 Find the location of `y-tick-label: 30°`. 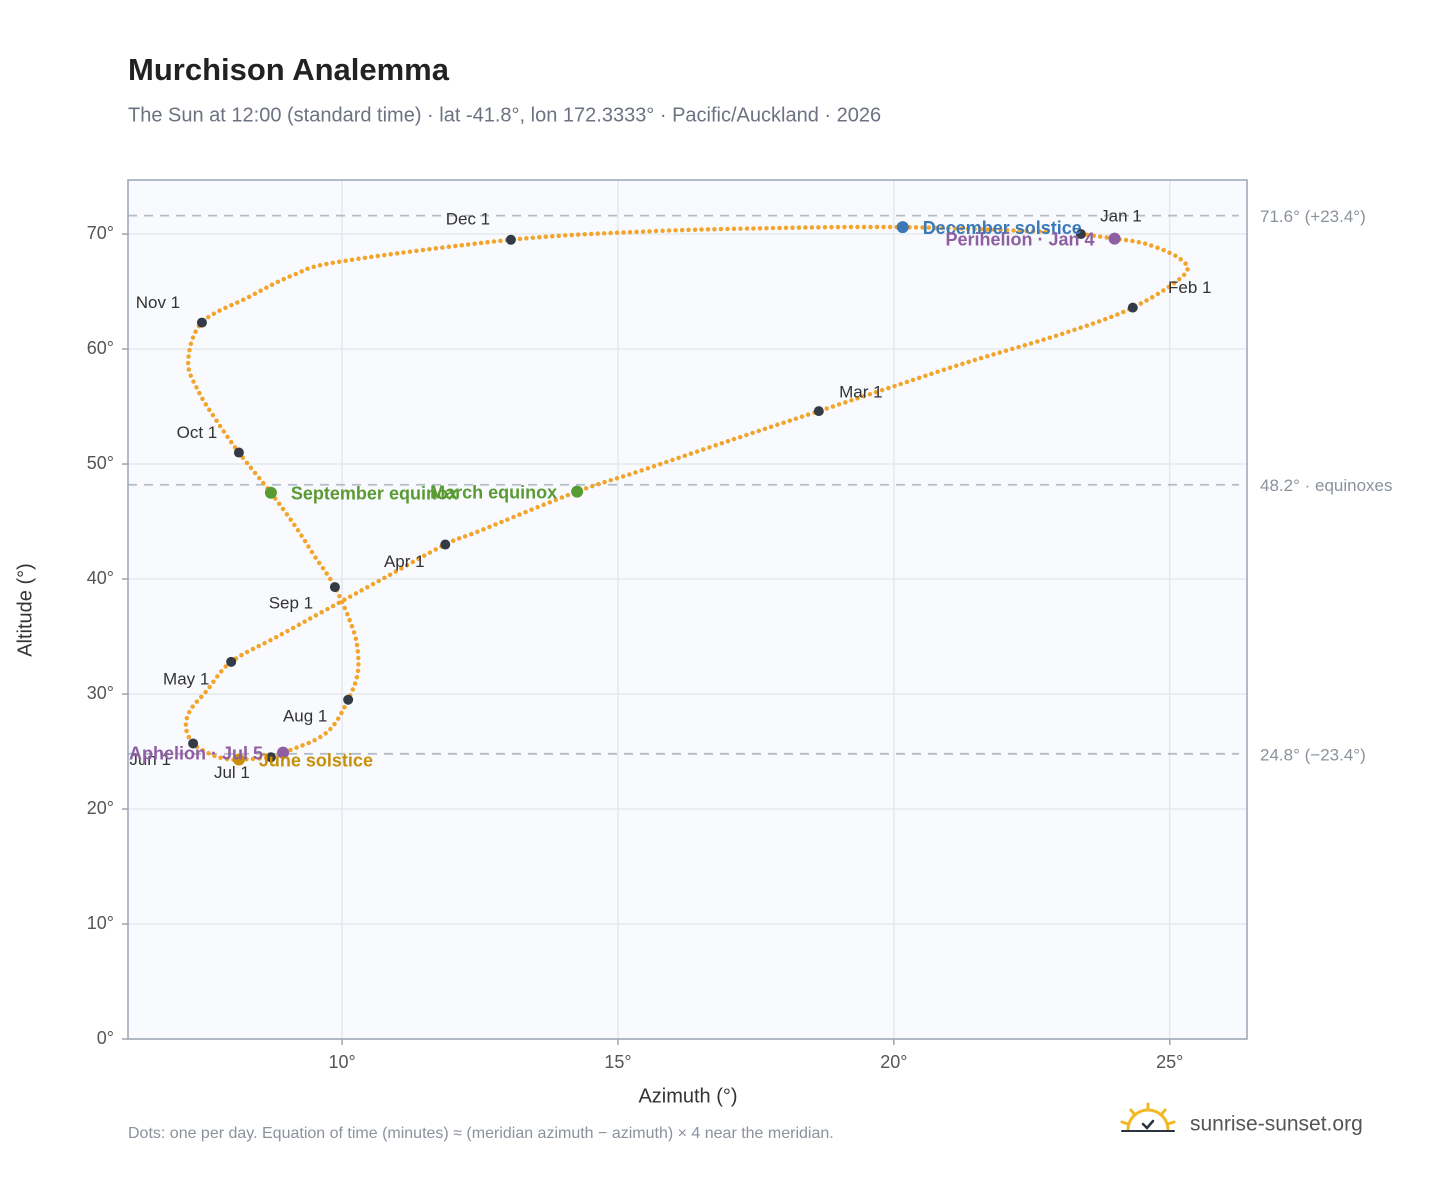

y-tick-label: 30° is located at coordinates (100, 693).